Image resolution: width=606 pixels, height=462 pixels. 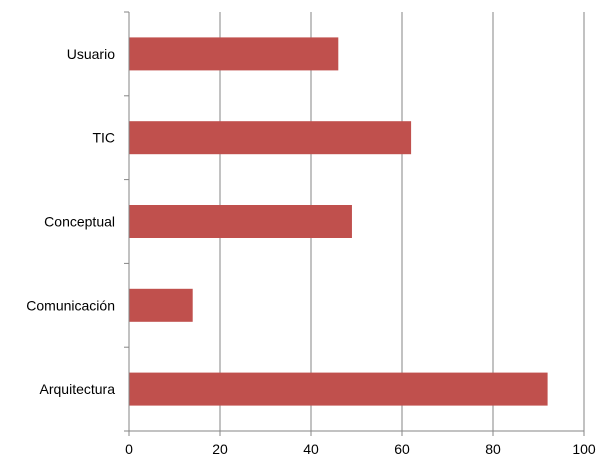 What do you see at coordinates (103, 138) in the screenshot?
I see `category-label: TIC` at bounding box center [103, 138].